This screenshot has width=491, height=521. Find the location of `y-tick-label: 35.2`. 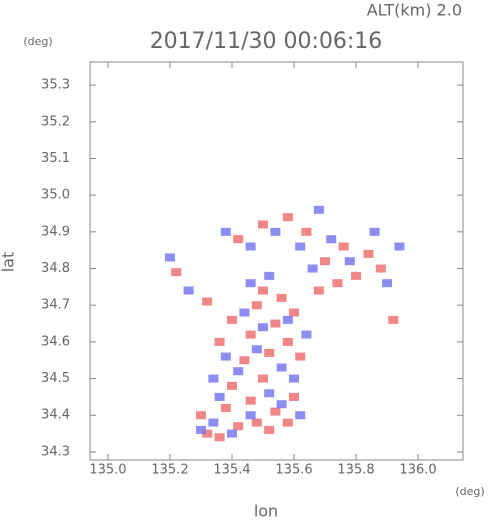

y-tick-label: 35.2 is located at coordinates (55, 121).